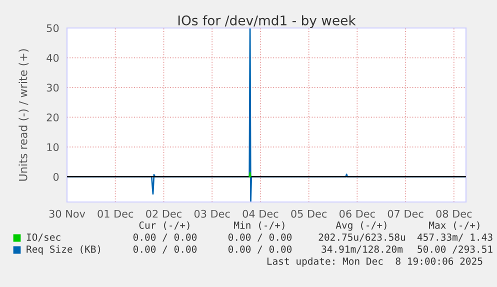 This screenshot has width=497, height=287. Describe the element at coordinates (374, 262) in the screenshot. I see `text: Last update: Mon Dec 8 19:00:06 2025` at that location.